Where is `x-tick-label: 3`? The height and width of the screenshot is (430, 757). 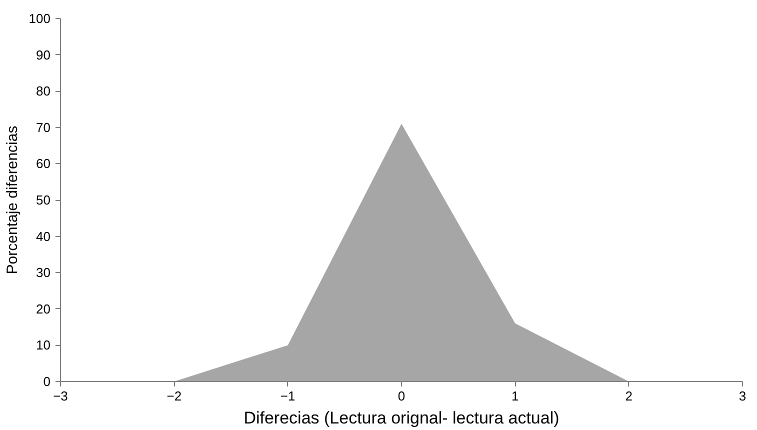 x-tick-label: 3 is located at coordinates (742, 396).